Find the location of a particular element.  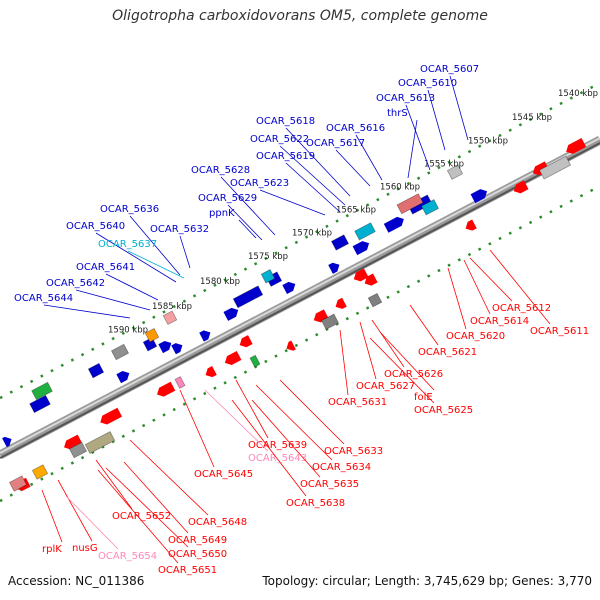

lower-gene-label: OCAR_5648 is located at coordinates (217, 522).